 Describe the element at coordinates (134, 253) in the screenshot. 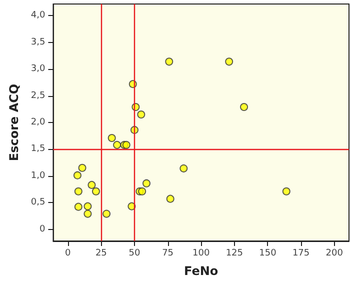

I see `x-tick-label: 50` at that location.